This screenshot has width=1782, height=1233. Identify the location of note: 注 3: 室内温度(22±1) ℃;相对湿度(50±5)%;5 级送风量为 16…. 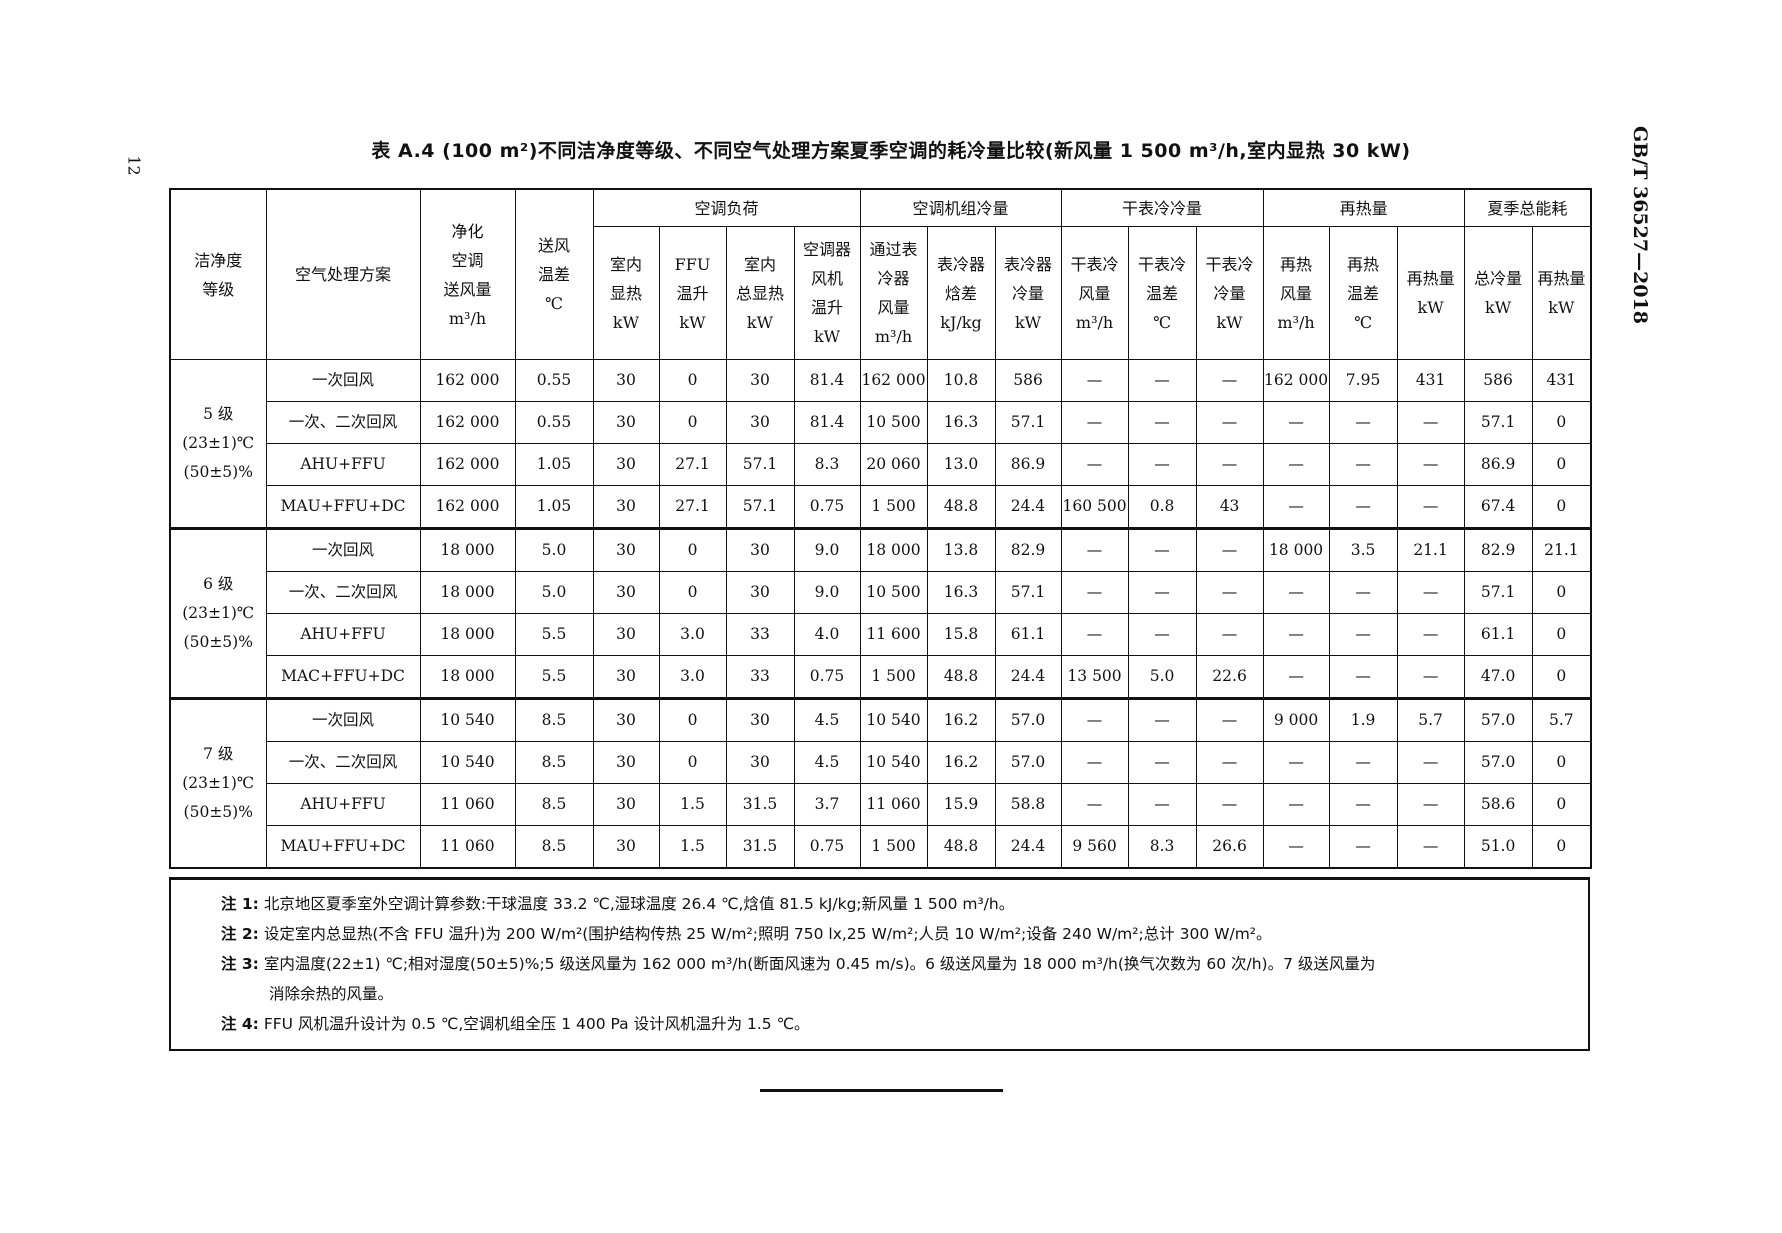
(904, 964).